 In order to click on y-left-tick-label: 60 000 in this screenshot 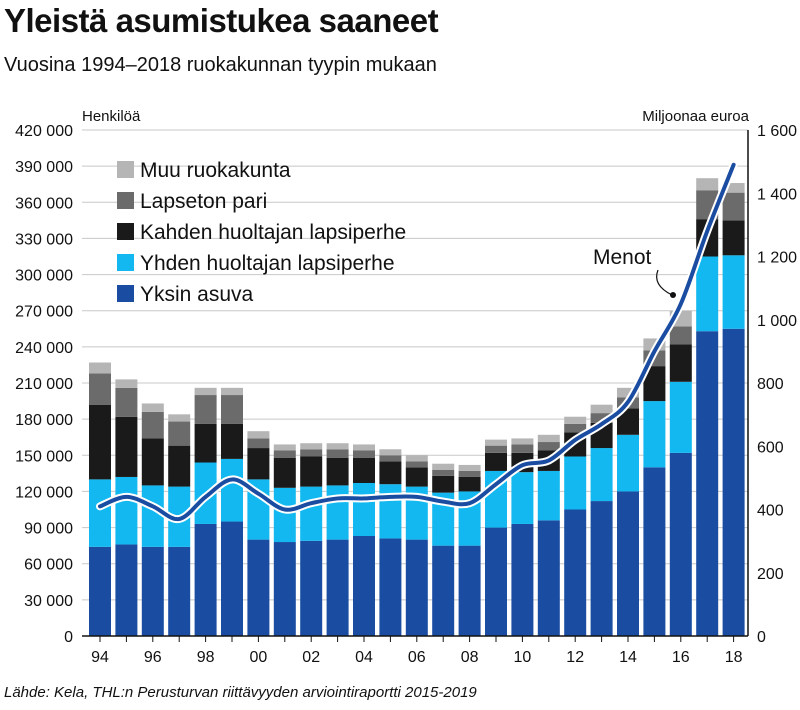, I will do `click(48, 565)`.